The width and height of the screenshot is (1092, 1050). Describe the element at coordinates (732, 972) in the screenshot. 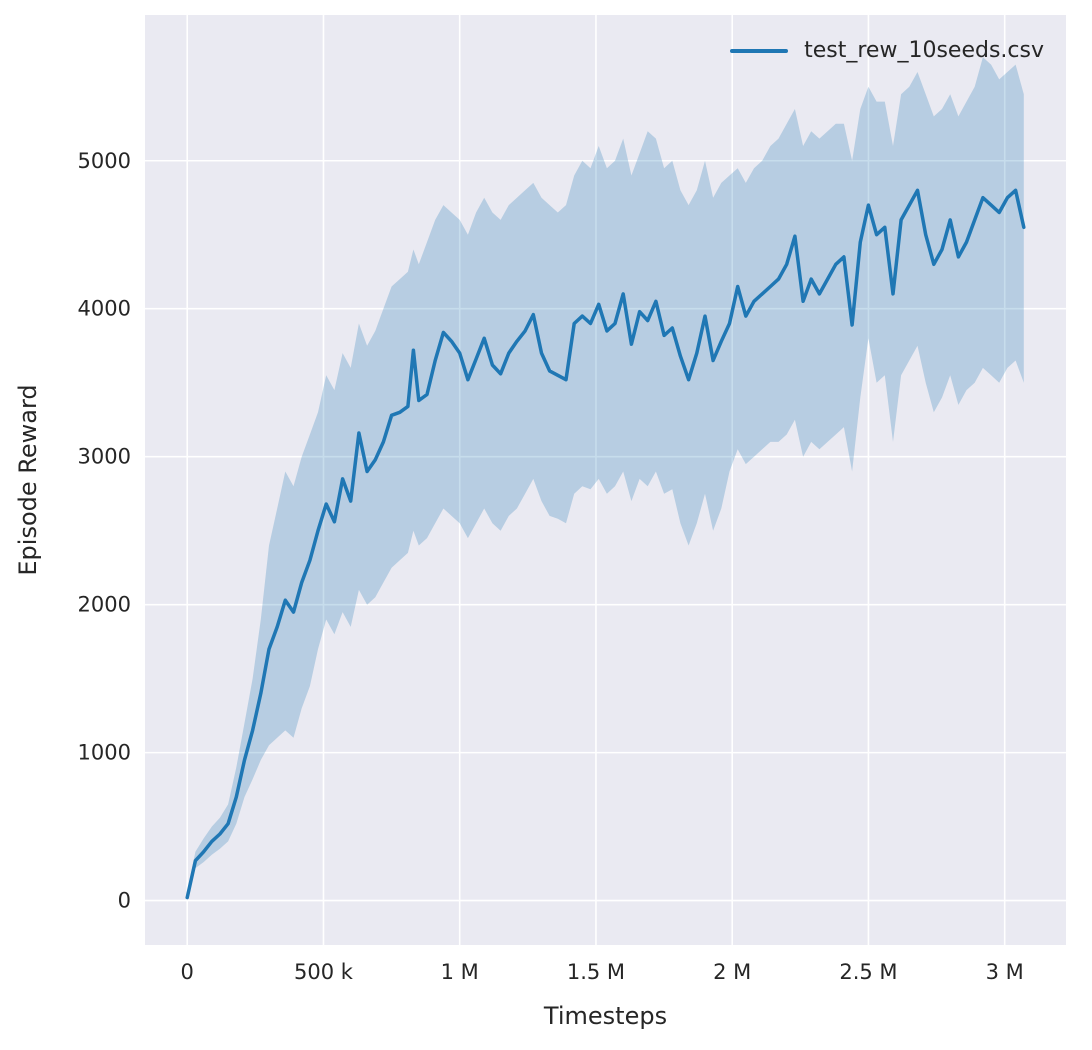

I see `x-tick-label: 2 M` at that location.